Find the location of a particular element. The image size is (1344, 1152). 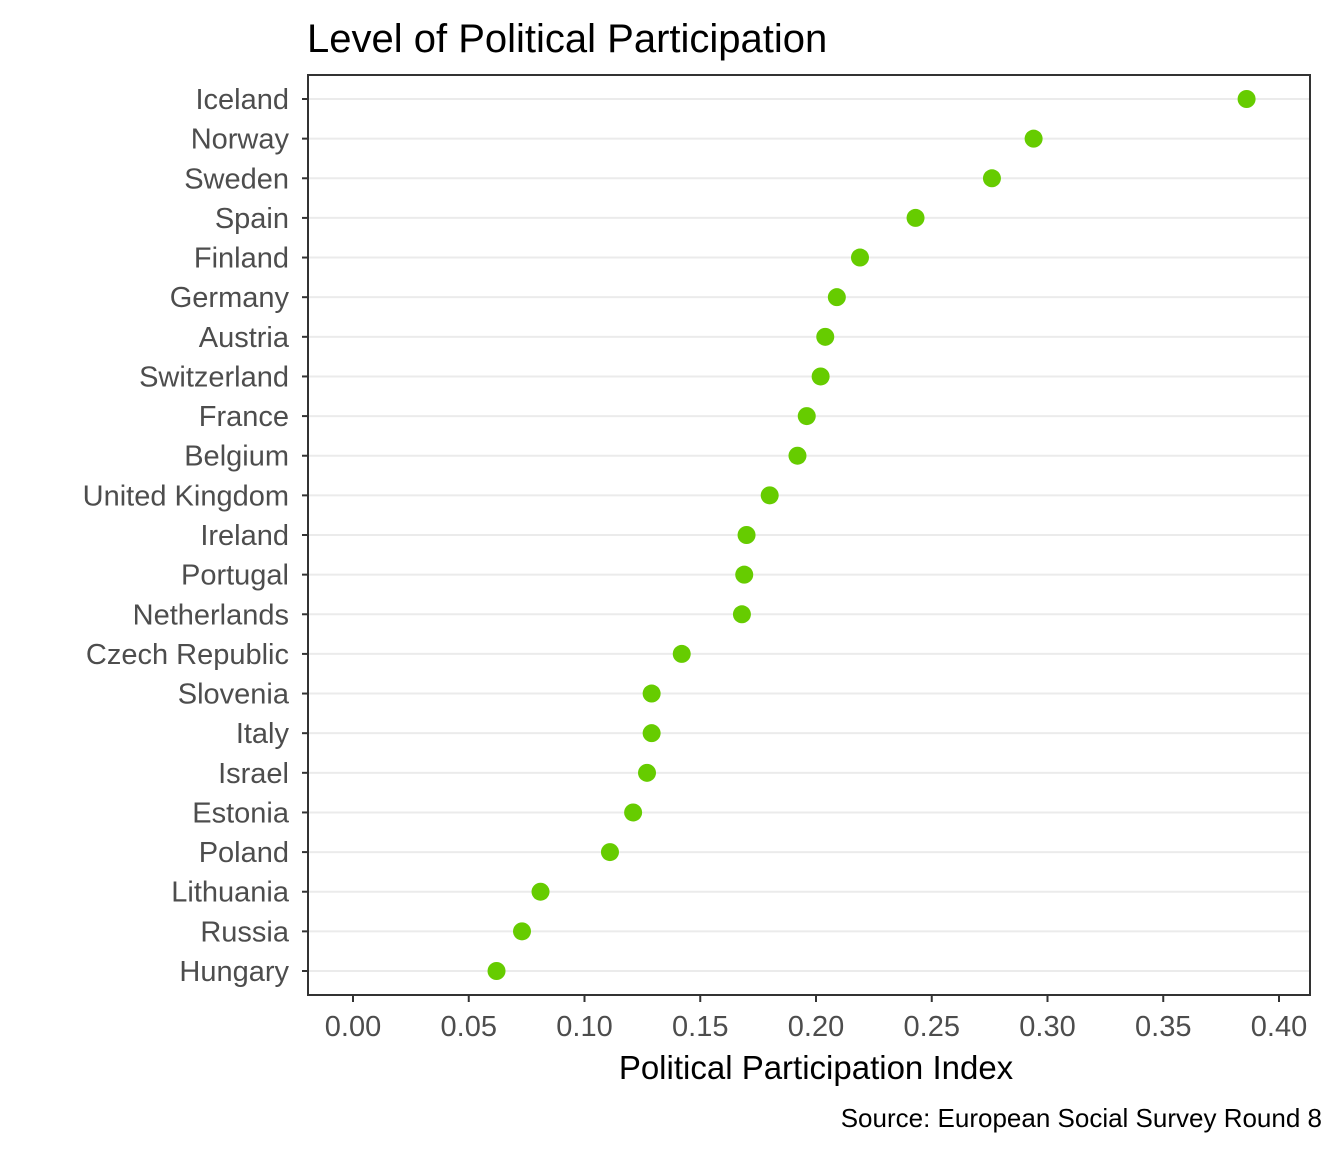

y-tick-label: Austria is located at coordinates (244, 338).